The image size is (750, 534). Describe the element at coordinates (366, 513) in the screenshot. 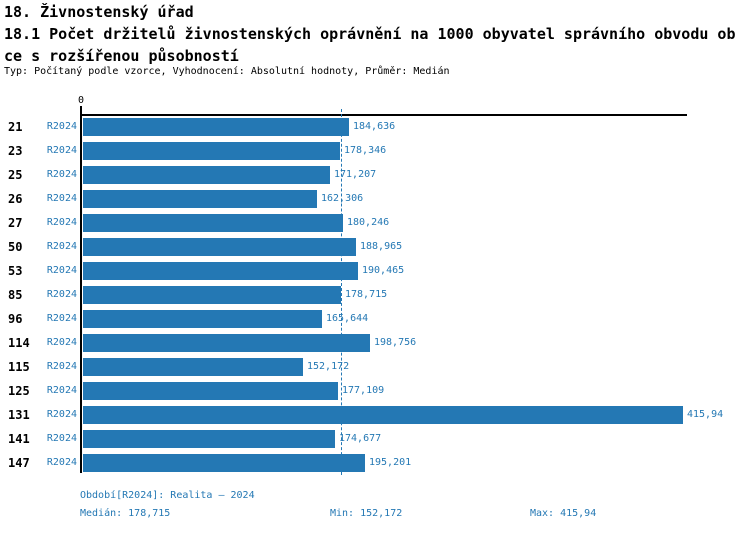

I see `footer-min: Min: 152,172` at that location.